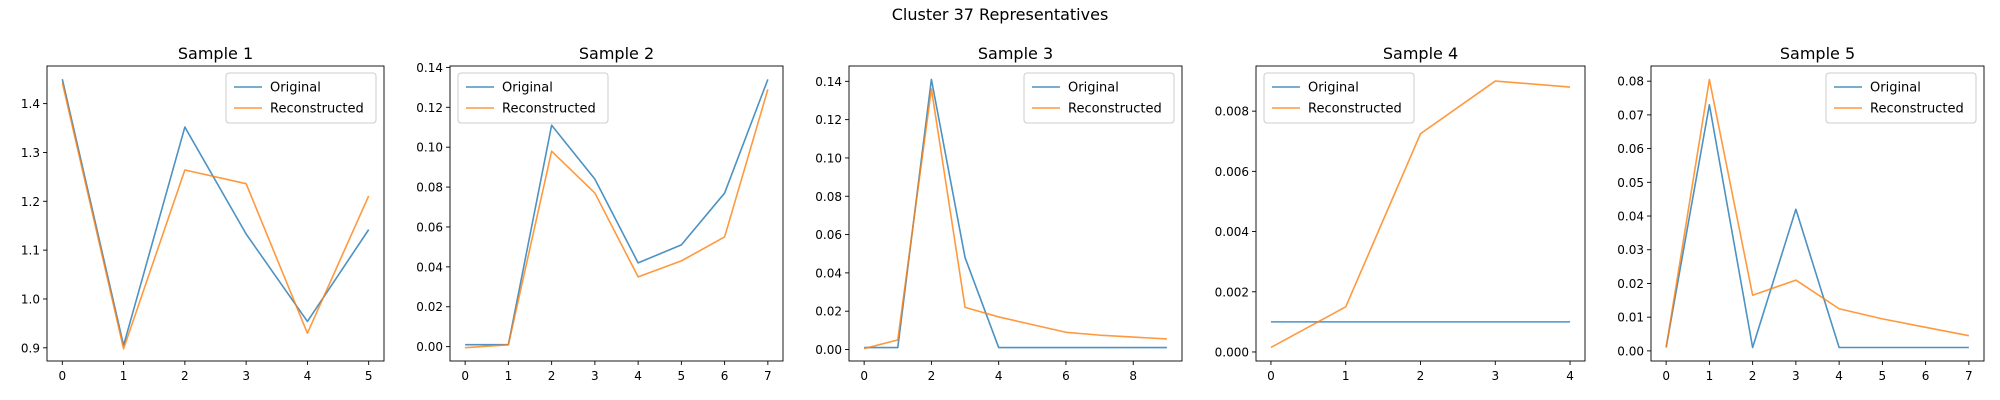 The height and width of the screenshot is (400, 2000). What do you see at coordinates (828, 120) in the screenshot?
I see `y-tick-label: 0.12` at bounding box center [828, 120].